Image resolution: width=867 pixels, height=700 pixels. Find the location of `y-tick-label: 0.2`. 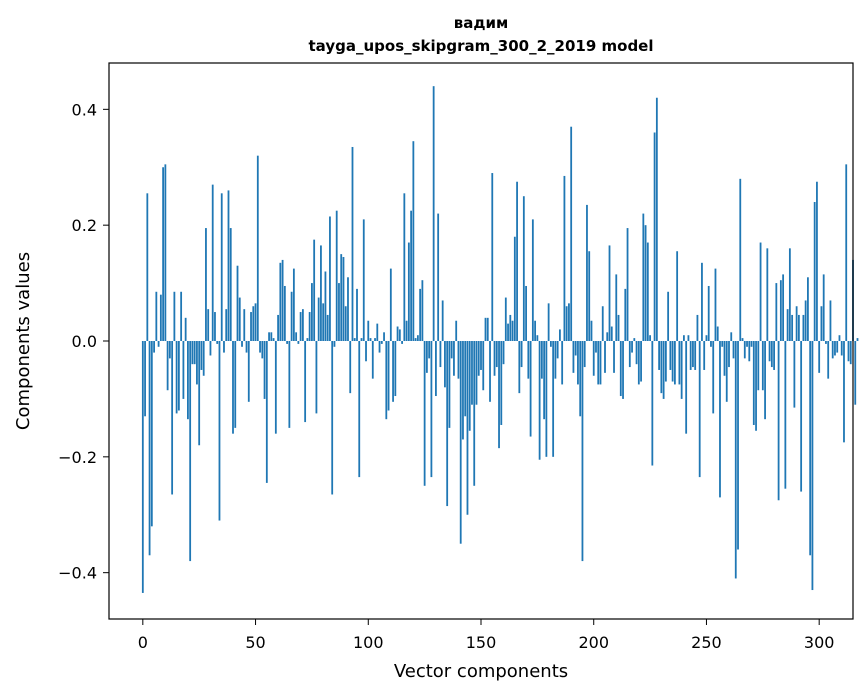

y-tick-label: 0.2 is located at coordinates (84, 225).